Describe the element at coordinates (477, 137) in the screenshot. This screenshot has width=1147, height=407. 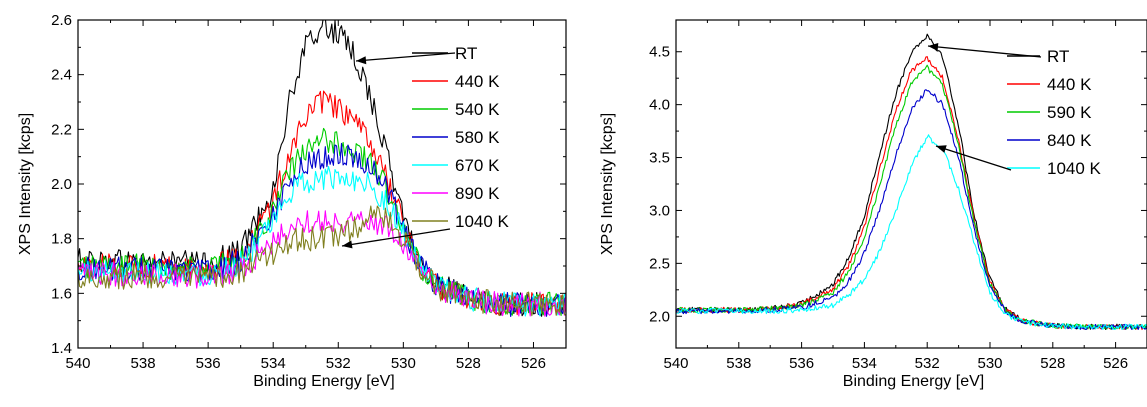
I see `legend-label: 580 K` at that location.